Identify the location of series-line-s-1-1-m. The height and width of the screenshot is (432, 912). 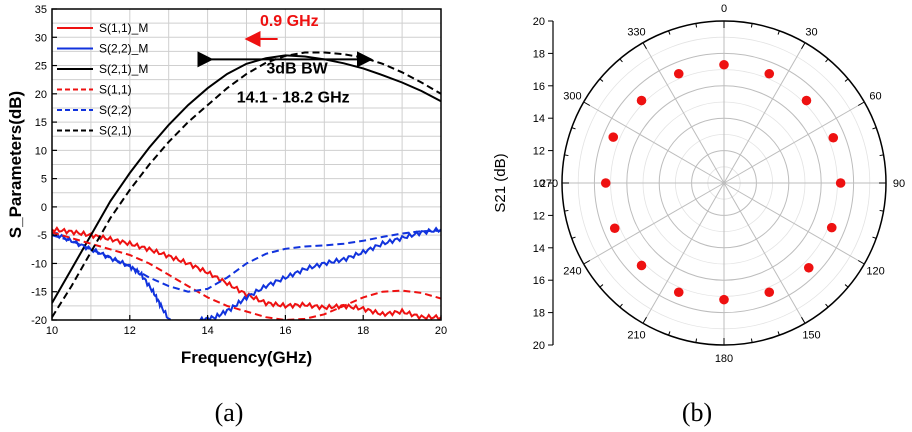
(246, 273).